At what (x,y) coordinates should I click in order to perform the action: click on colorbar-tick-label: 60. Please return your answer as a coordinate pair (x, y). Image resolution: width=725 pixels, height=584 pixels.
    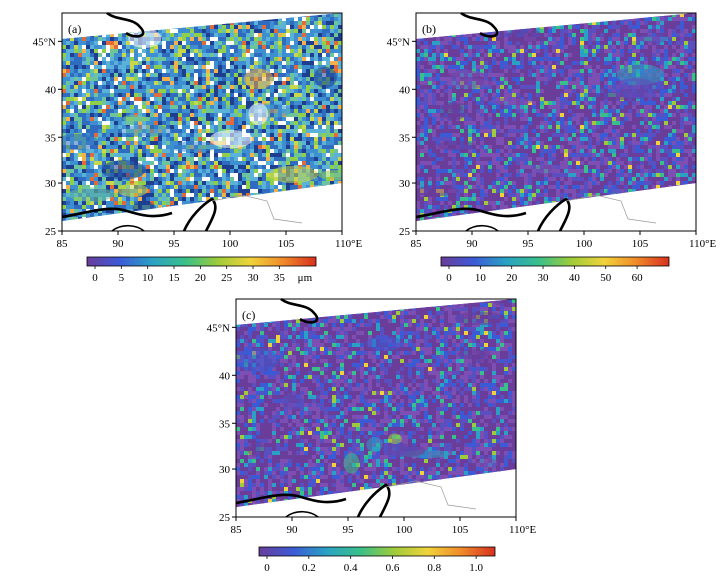
    Looking at the image, I should click on (638, 278).